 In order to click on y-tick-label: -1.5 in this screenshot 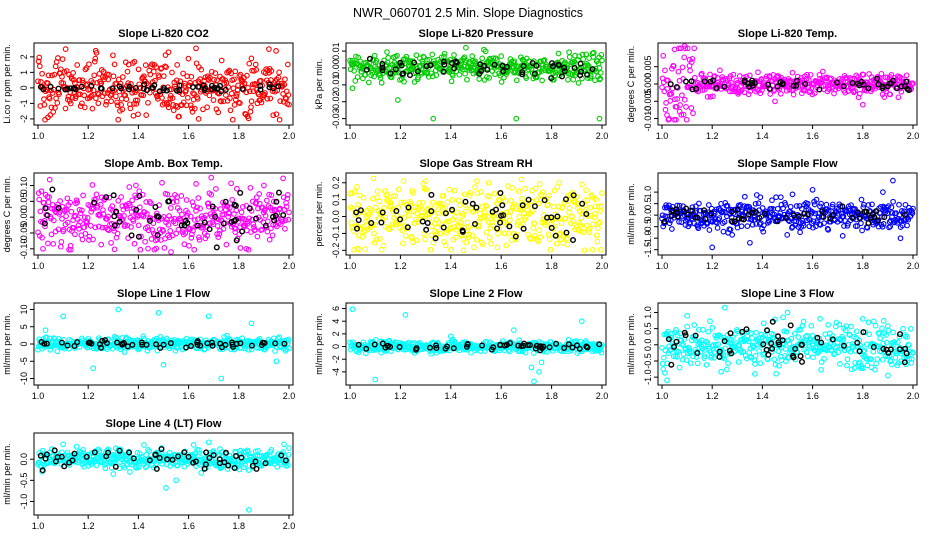, I will do `click(648, 250)`.